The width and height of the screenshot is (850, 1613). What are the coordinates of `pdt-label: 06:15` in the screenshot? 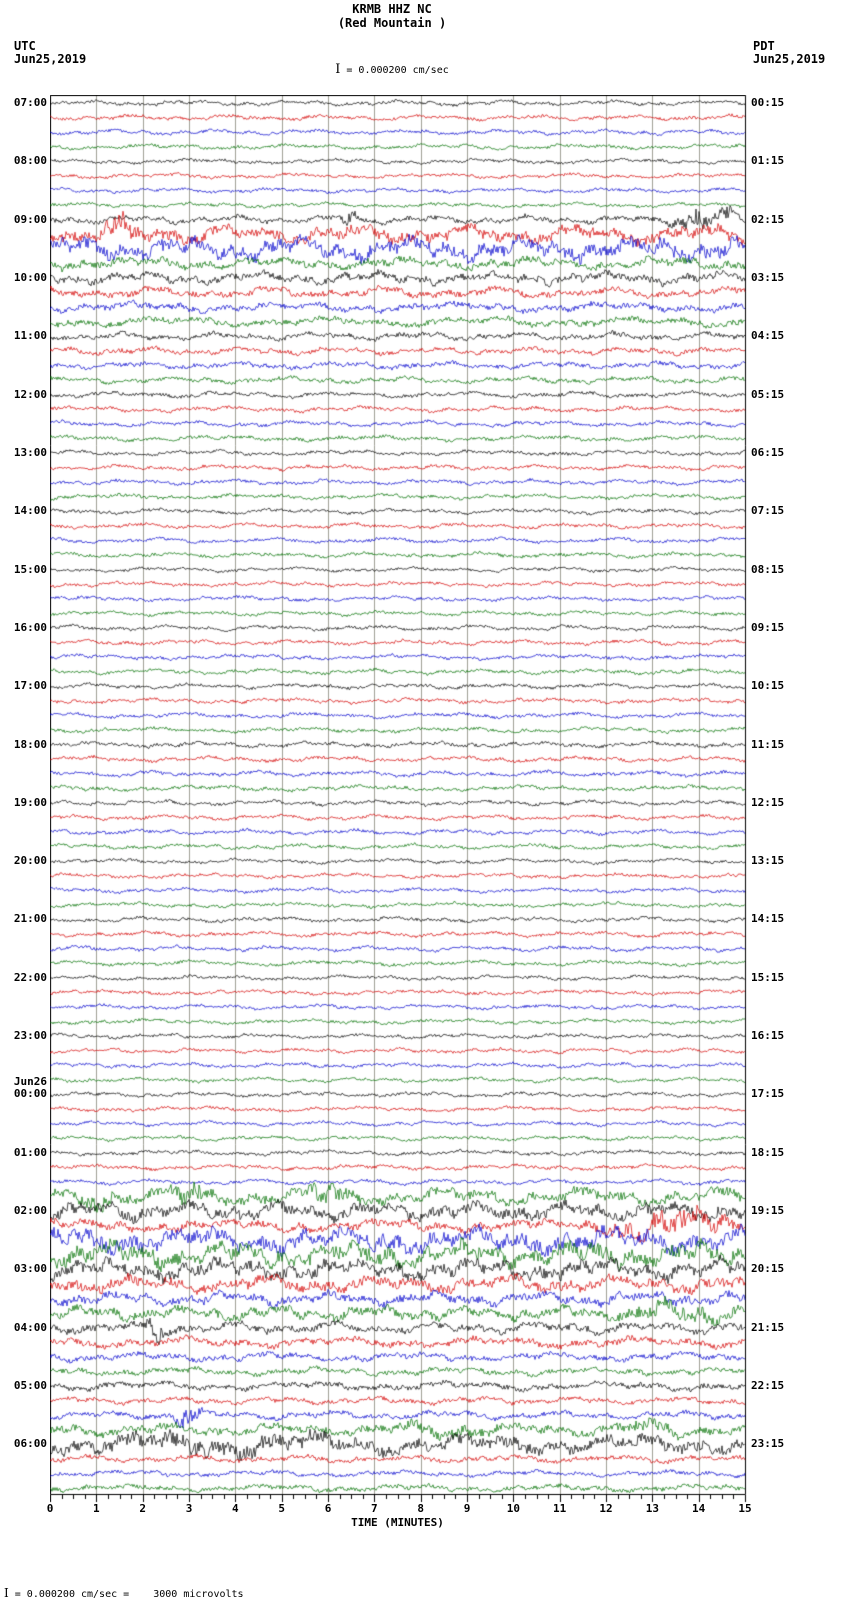 It's located at (768, 452).